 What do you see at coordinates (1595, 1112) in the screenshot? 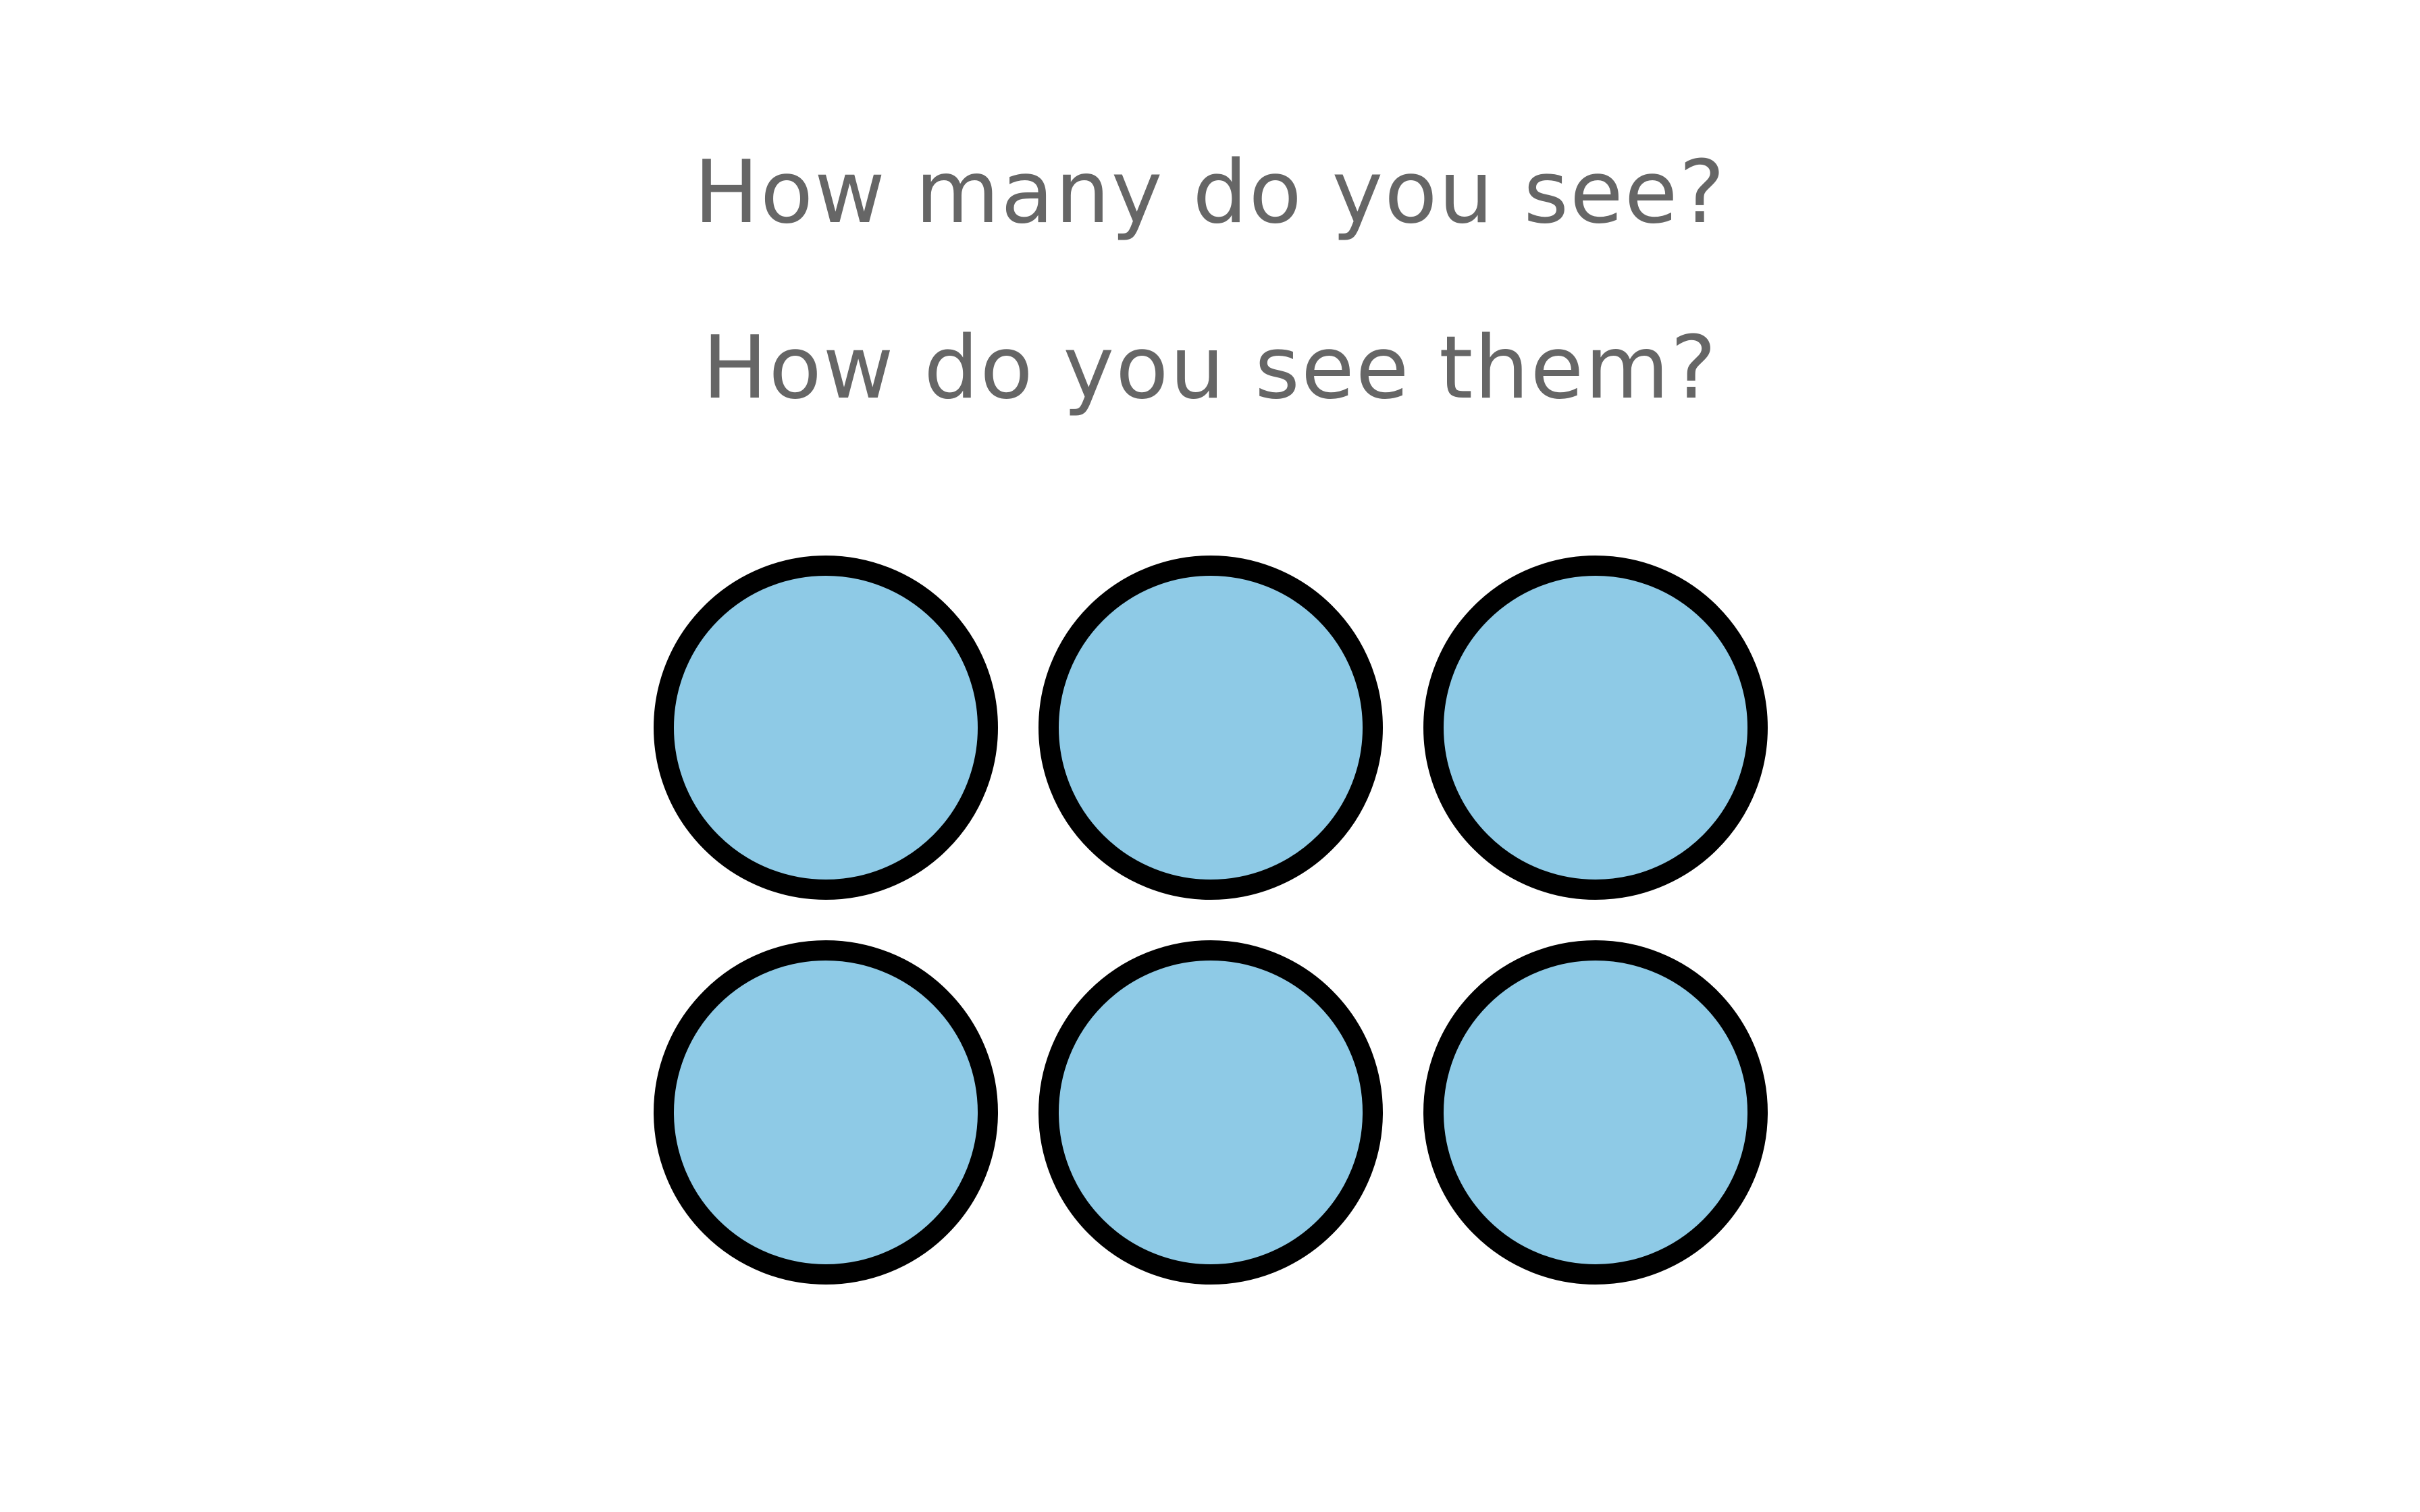
I see `dot-r2-c3` at bounding box center [1595, 1112].